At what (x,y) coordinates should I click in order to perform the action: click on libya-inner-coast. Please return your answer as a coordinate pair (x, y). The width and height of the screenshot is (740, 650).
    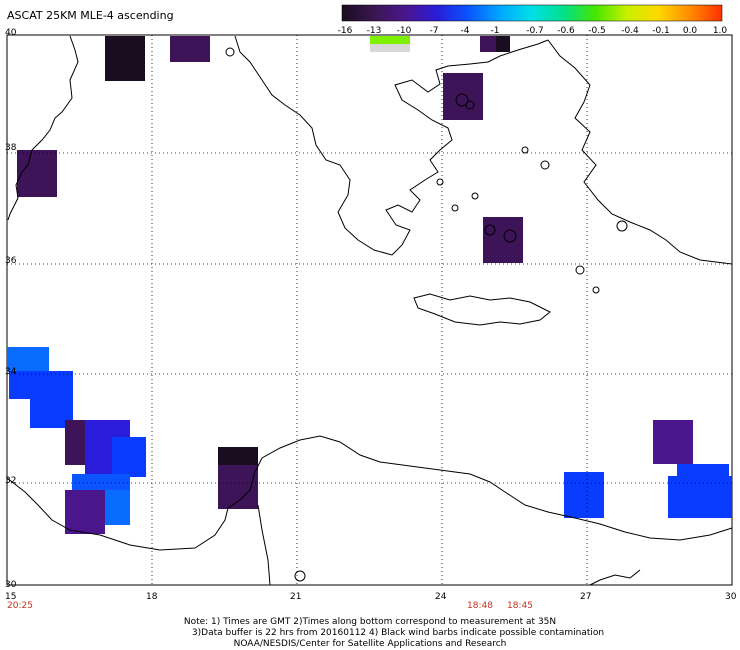
    Looking at the image, I should click on (264, 545).